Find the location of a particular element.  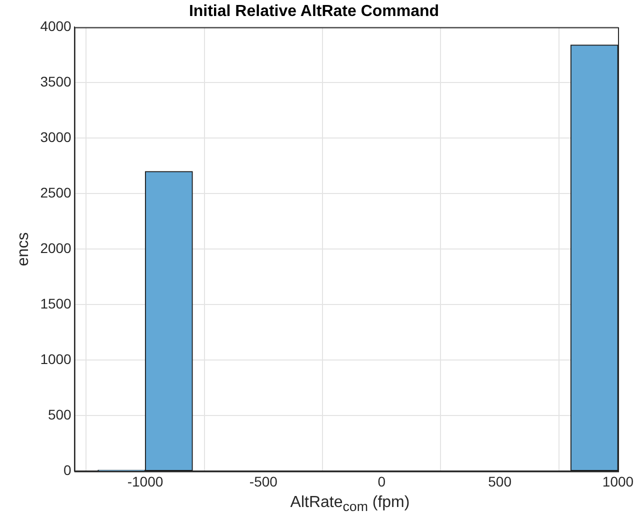

y-tick-label: 3000 is located at coordinates (56, 137).